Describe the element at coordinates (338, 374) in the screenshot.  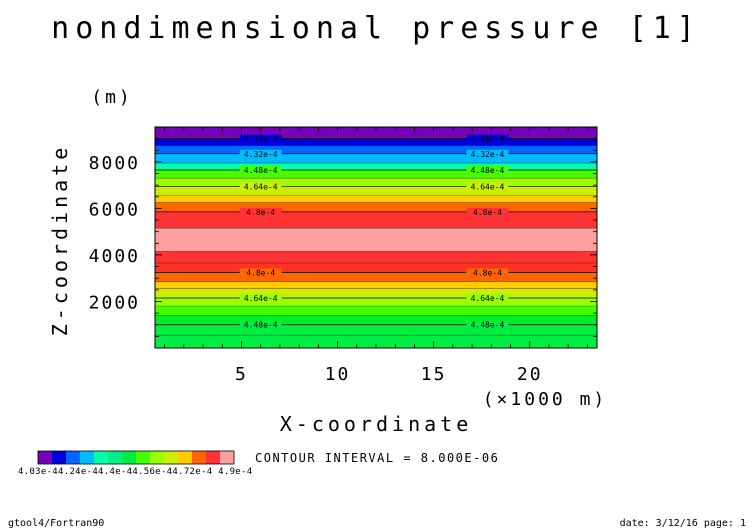
I see `x-tick-label-1: 10` at that location.